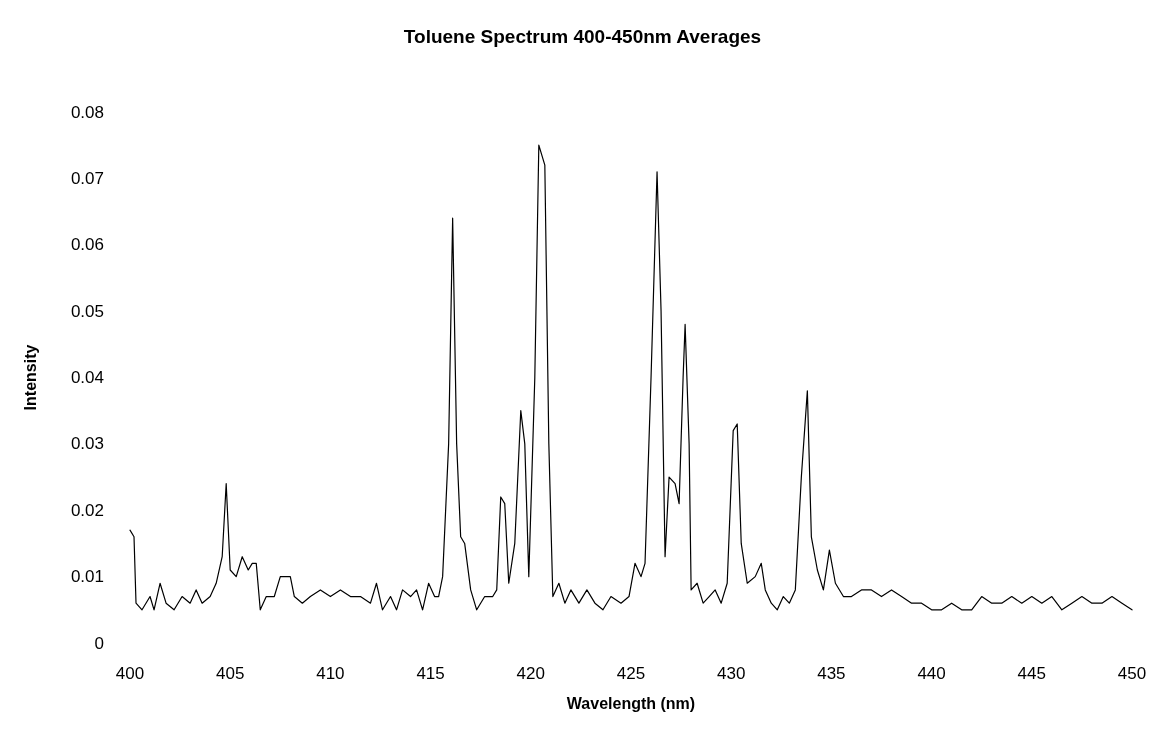  What do you see at coordinates (582, 36) in the screenshot?
I see `chart-title: Toluene Spectrum 400-450nm Averages` at bounding box center [582, 36].